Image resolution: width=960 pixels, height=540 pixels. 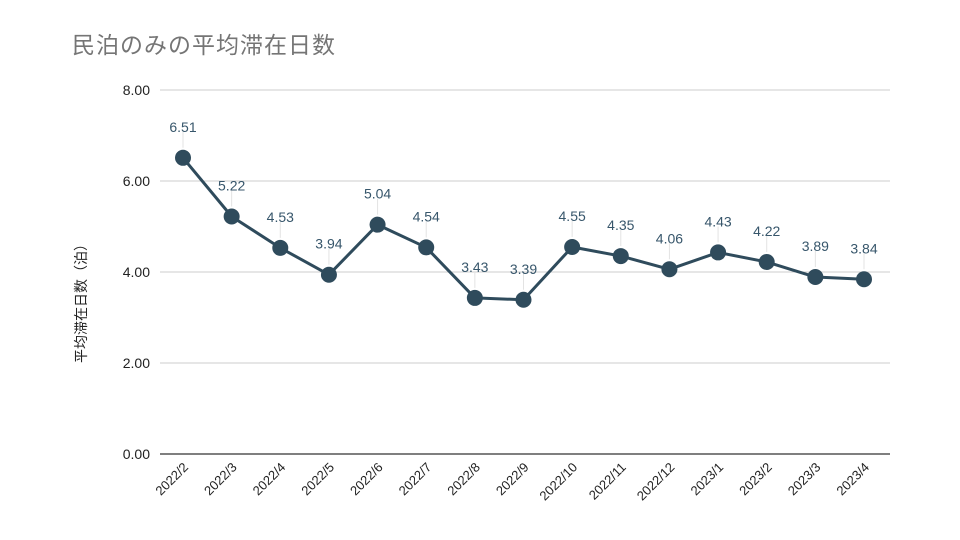 I want to click on data-label: 3.84, so click(x=863, y=248).